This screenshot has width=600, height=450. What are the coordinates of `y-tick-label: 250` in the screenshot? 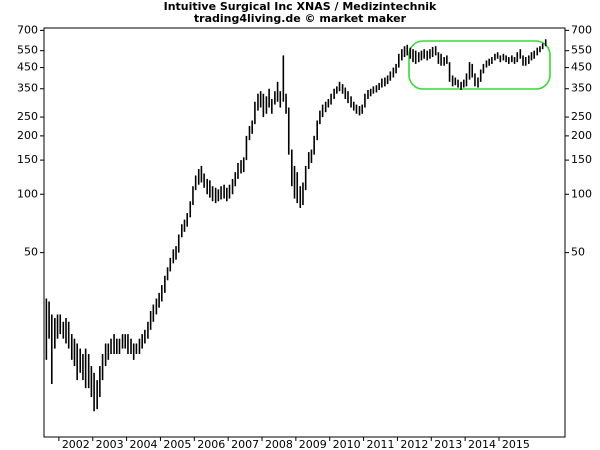 It's located at (27, 116).